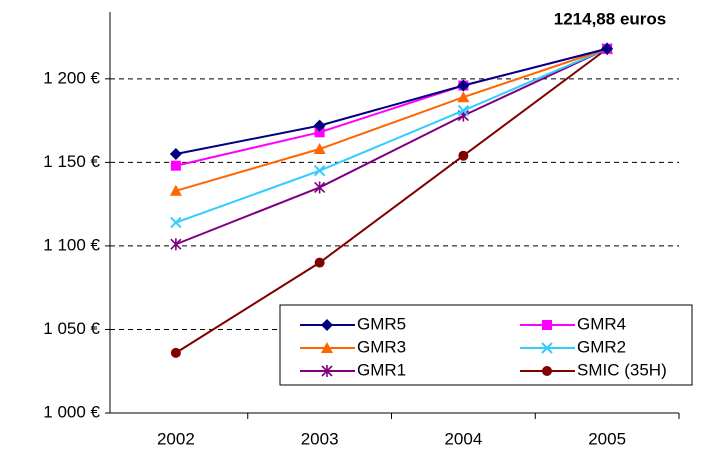 The height and width of the screenshot is (464, 703). Describe the element at coordinates (622, 369) in the screenshot. I see `legend-label: SMIC (35H)` at that location.